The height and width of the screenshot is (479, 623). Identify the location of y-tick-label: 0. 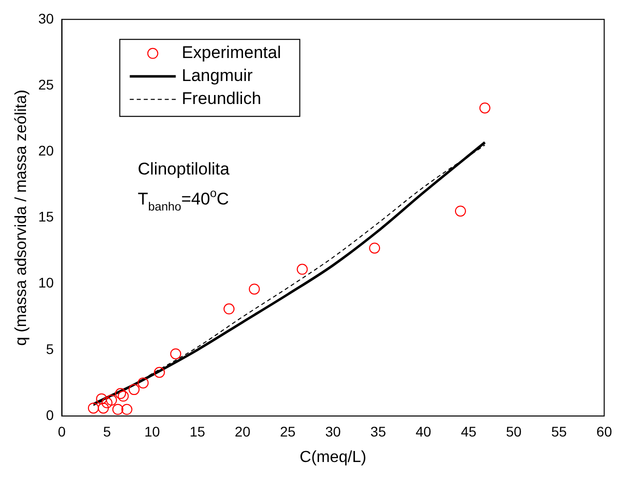
(50, 414).